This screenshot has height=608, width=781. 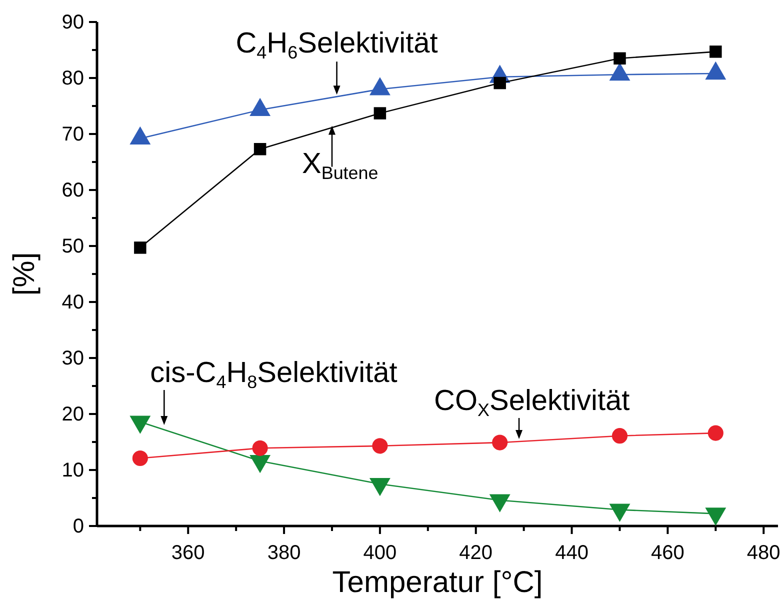 What do you see at coordinates (337, 45) in the screenshot?
I see `annotation: C$_{4}$H$_{6}$Selektivität` at bounding box center [337, 45].